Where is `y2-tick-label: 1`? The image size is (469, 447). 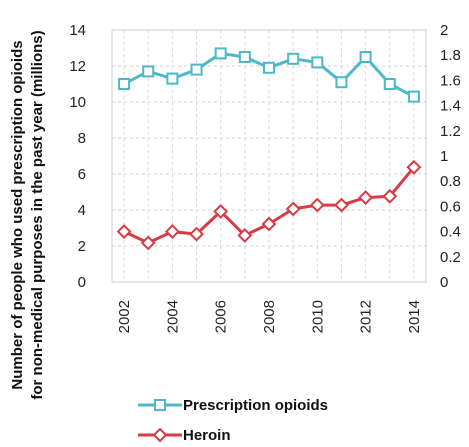
y2-tick-label: 1 is located at coordinates (444, 156).